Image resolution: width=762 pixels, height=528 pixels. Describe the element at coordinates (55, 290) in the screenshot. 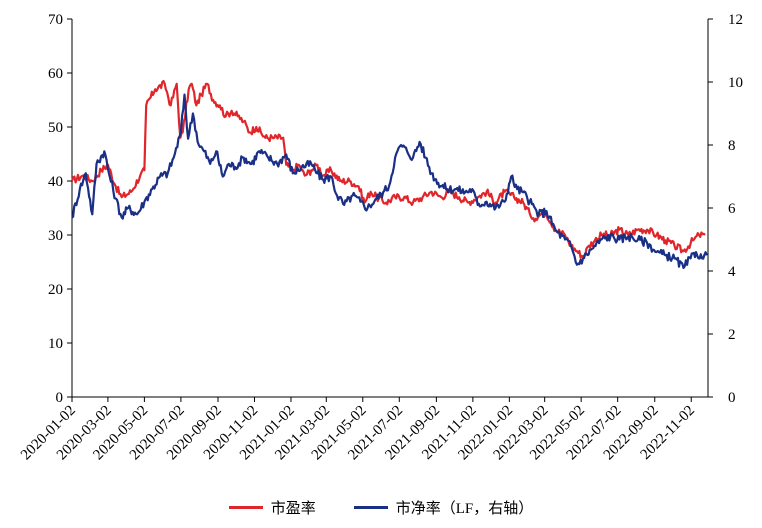

I see `y-left-tick-label: 20` at that location.